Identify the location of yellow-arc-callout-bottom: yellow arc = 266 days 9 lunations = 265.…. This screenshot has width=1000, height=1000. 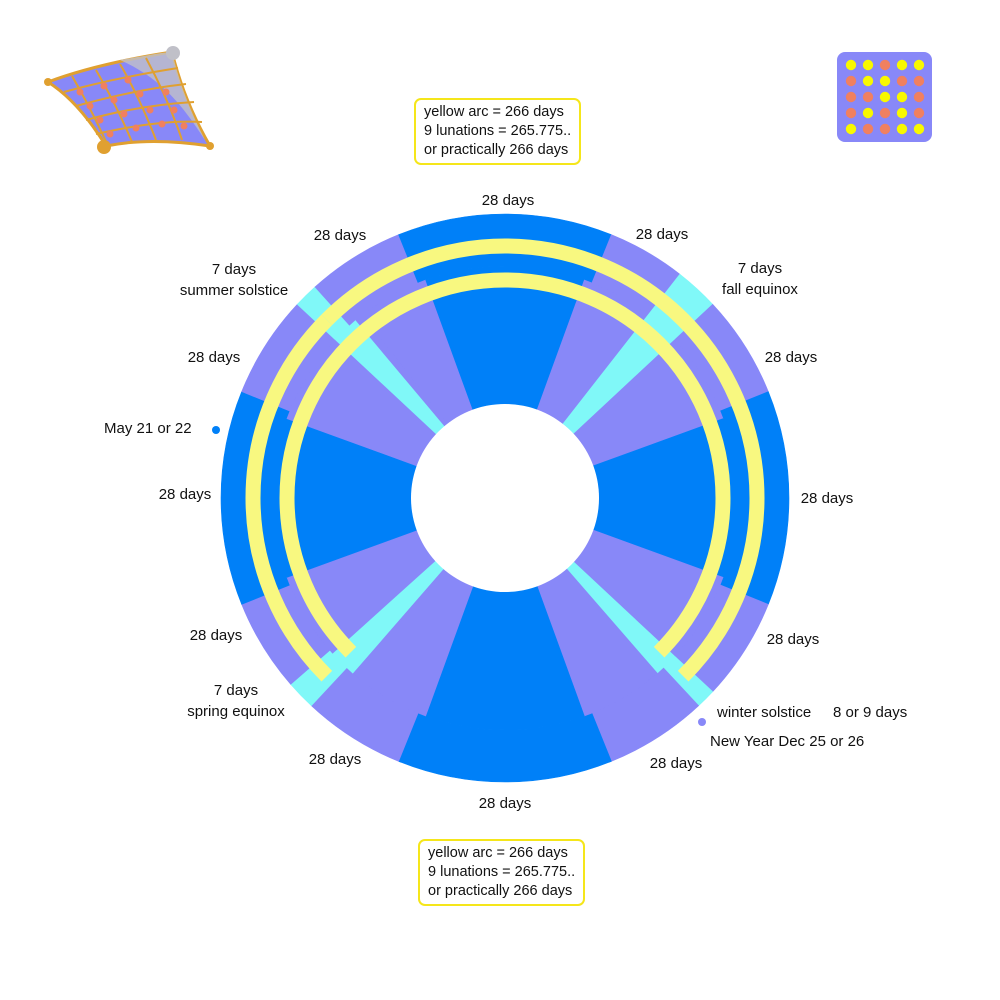
(502, 872).